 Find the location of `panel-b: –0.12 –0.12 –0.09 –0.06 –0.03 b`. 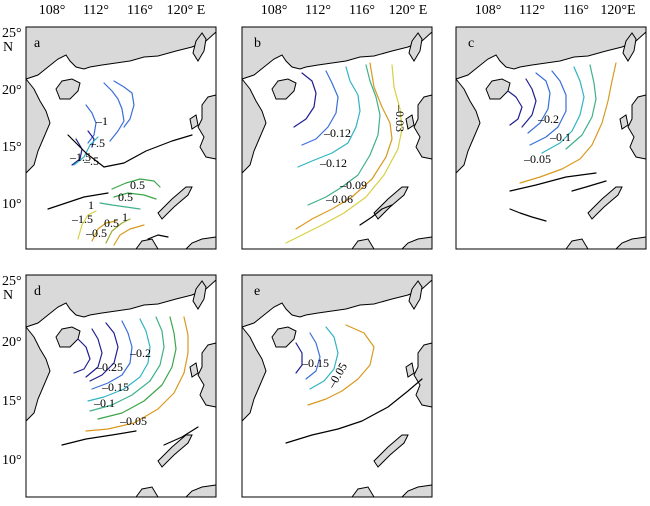

panel-b: –0.12 –0.12 –0.09 –0.06 –0.03 b is located at coordinates (337, 138).